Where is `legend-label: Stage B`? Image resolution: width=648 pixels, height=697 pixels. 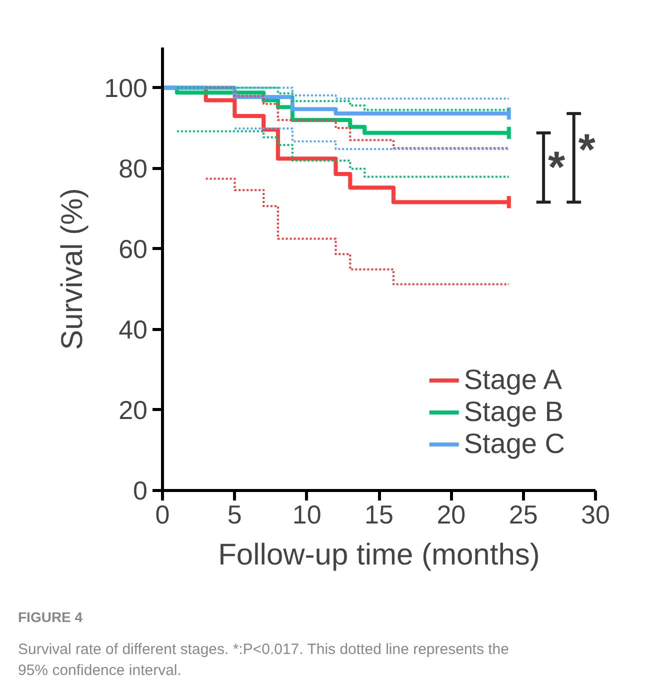 legend-label: Stage B is located at coordinates (514, 412).